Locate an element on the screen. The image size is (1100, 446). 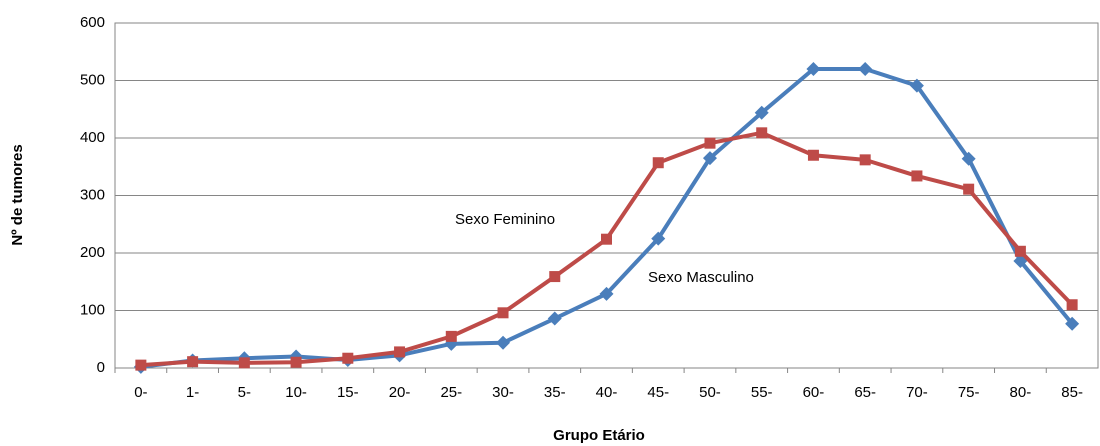
y-tick-label: 600 is located at coordinates (92, 22).